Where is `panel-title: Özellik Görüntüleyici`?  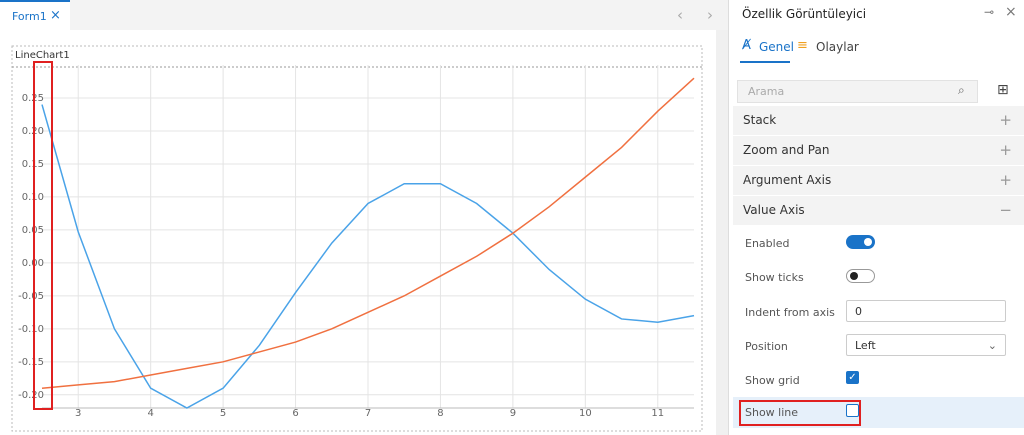 panel-title: Özellik Görüntüleyici is located at coordinates (804, 14).